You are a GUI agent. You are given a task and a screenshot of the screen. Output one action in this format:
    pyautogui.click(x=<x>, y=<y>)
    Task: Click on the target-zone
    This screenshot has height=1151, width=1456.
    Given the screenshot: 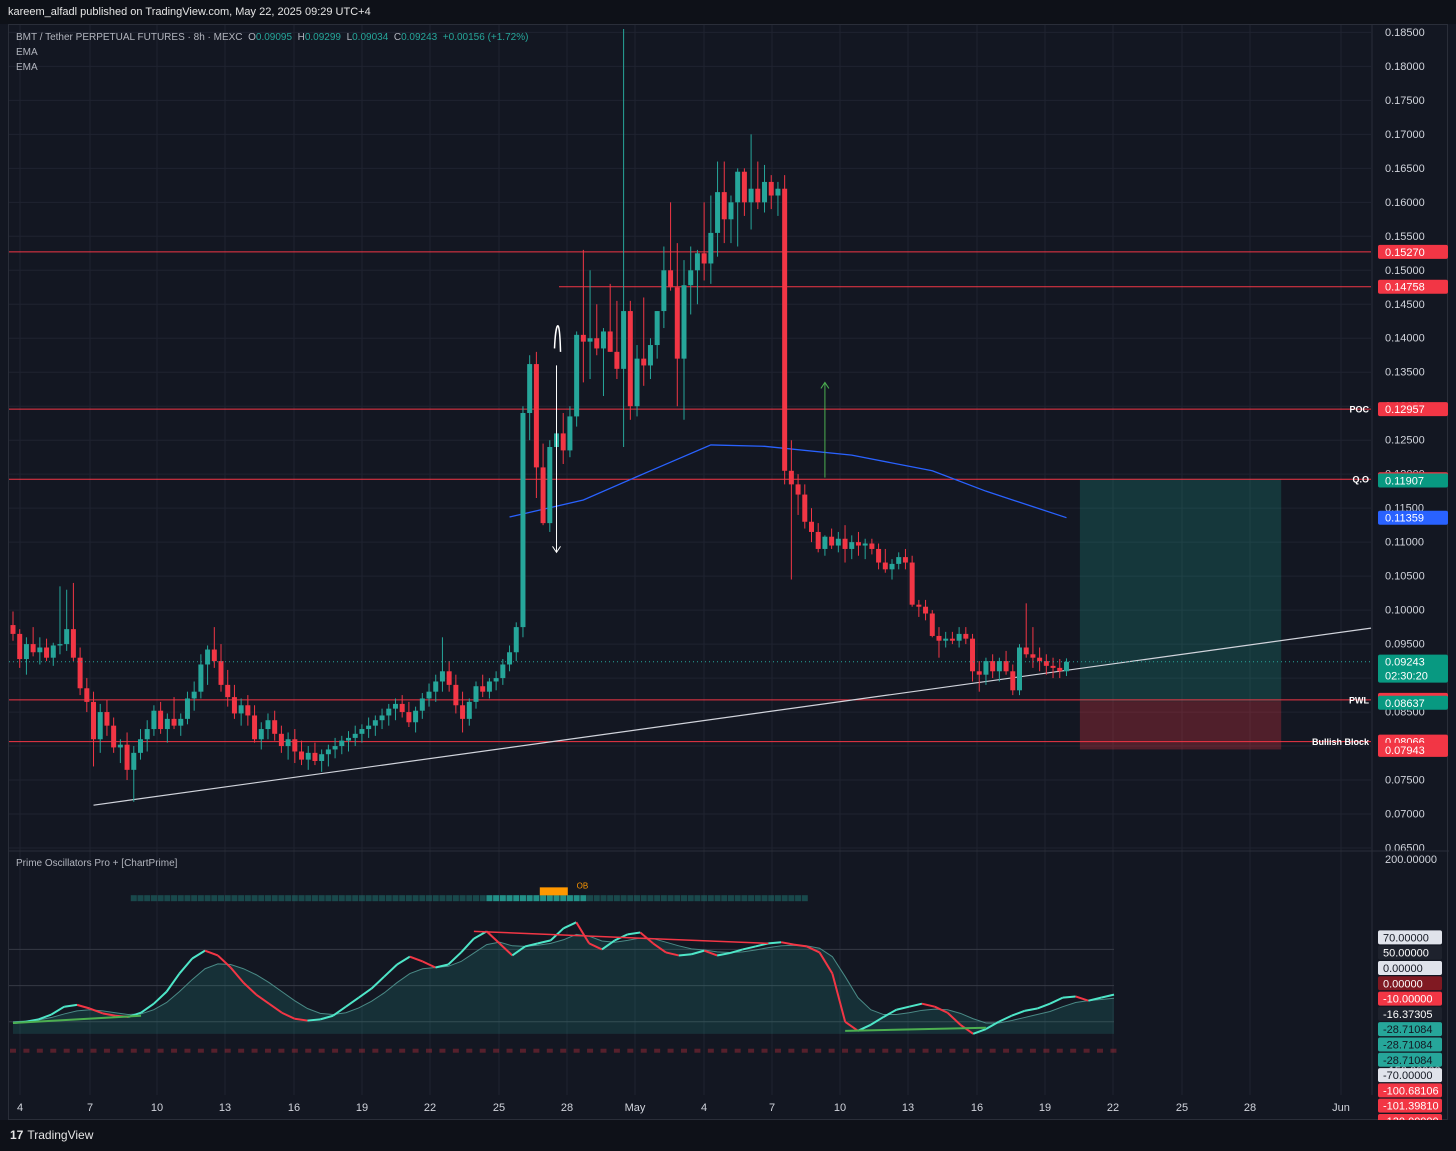 What is the action you would take?
    pyautogui.click(x=1180, y=590)
    